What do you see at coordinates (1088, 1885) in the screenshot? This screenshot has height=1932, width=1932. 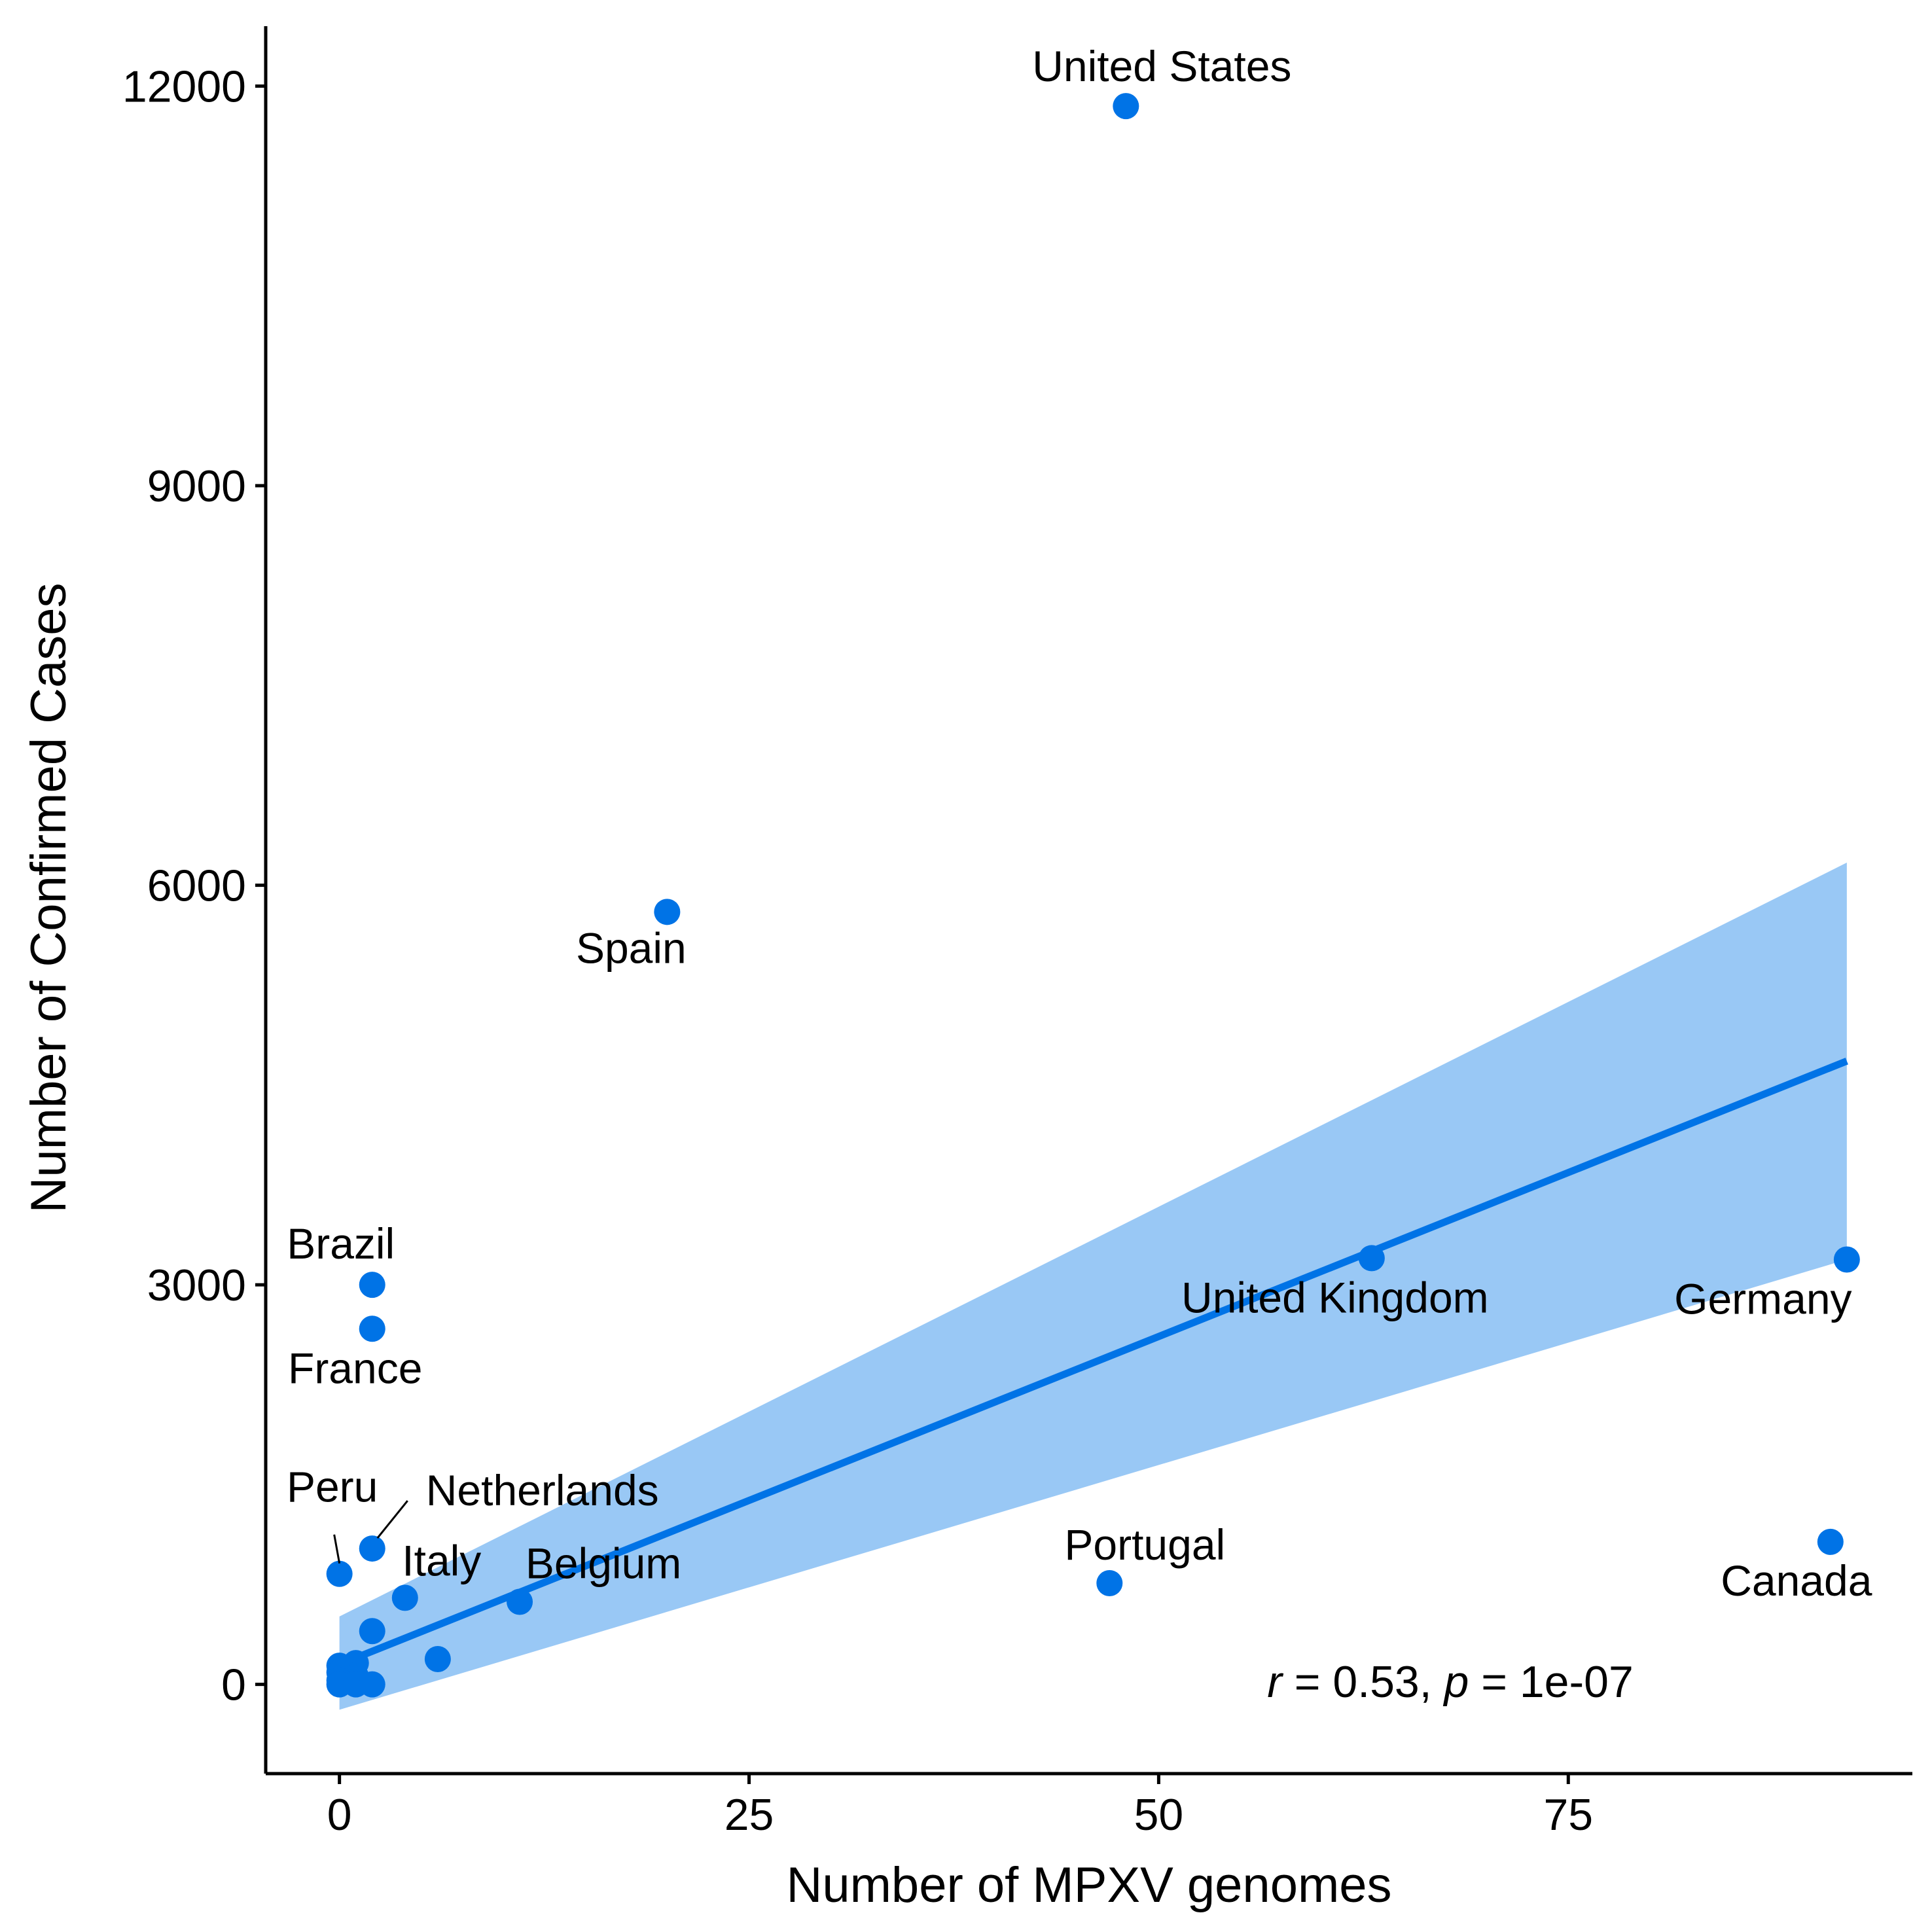 I see `x-axis-title: Number of MPXV genomes` at bounding box center [1088, 1885].